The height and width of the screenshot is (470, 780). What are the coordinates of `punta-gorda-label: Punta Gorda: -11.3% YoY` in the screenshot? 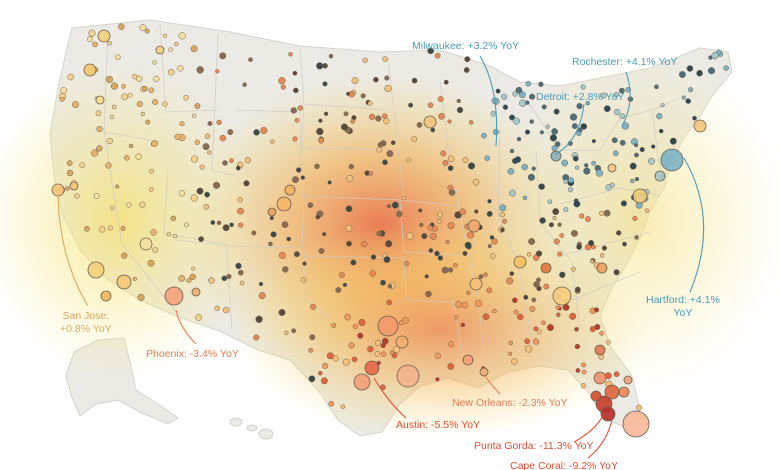 It's located at (534, 446).